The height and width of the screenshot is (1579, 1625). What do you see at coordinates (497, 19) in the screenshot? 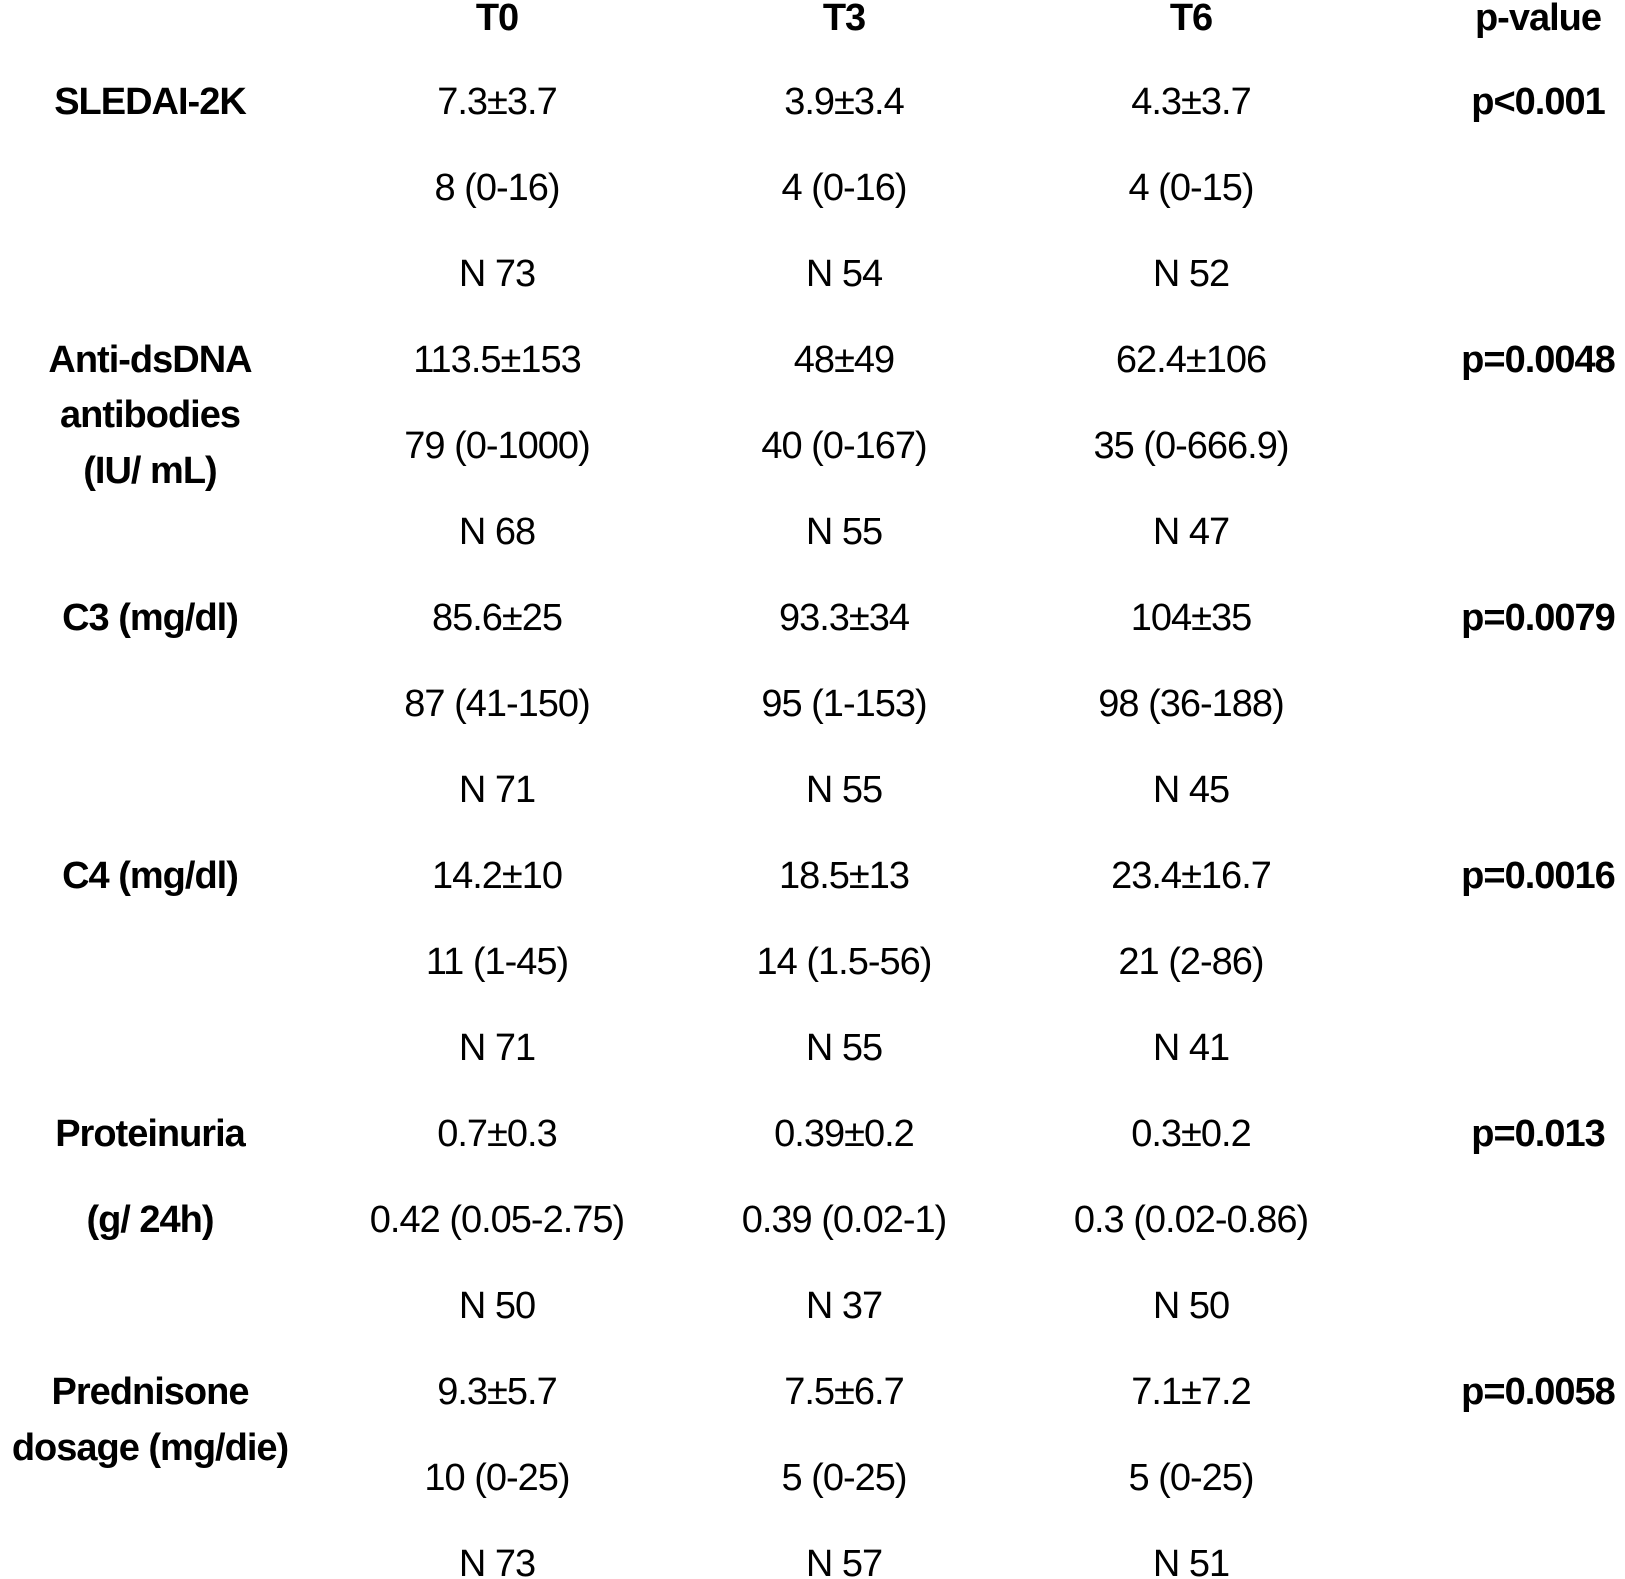
I see `column-header: T0` at bounding box center [497, 19].